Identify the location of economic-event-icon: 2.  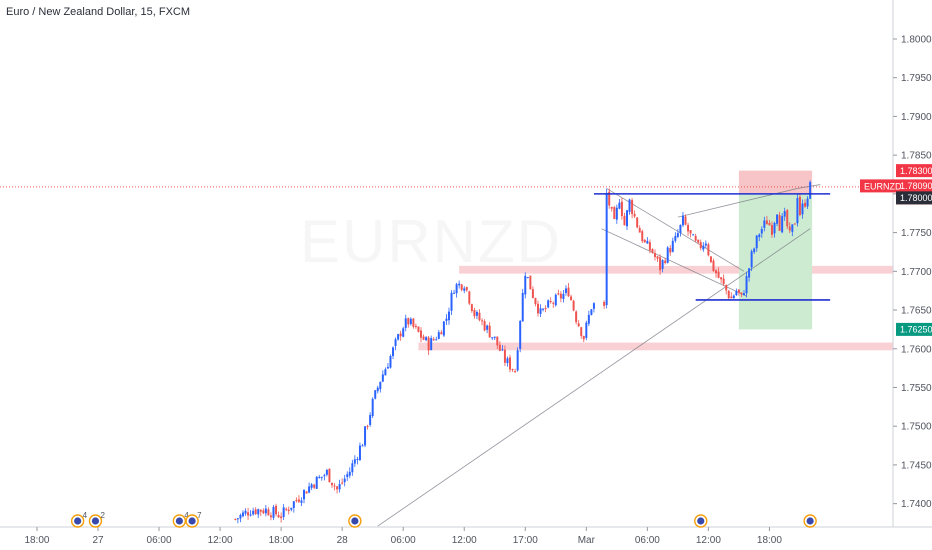
(96, 519).